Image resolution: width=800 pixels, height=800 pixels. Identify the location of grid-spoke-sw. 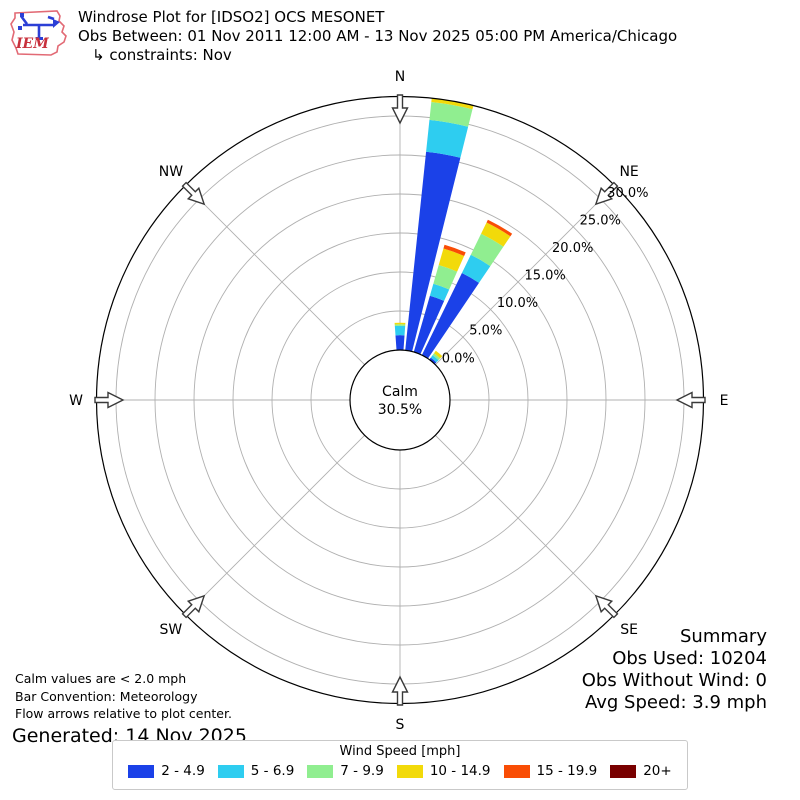
(275, 525).